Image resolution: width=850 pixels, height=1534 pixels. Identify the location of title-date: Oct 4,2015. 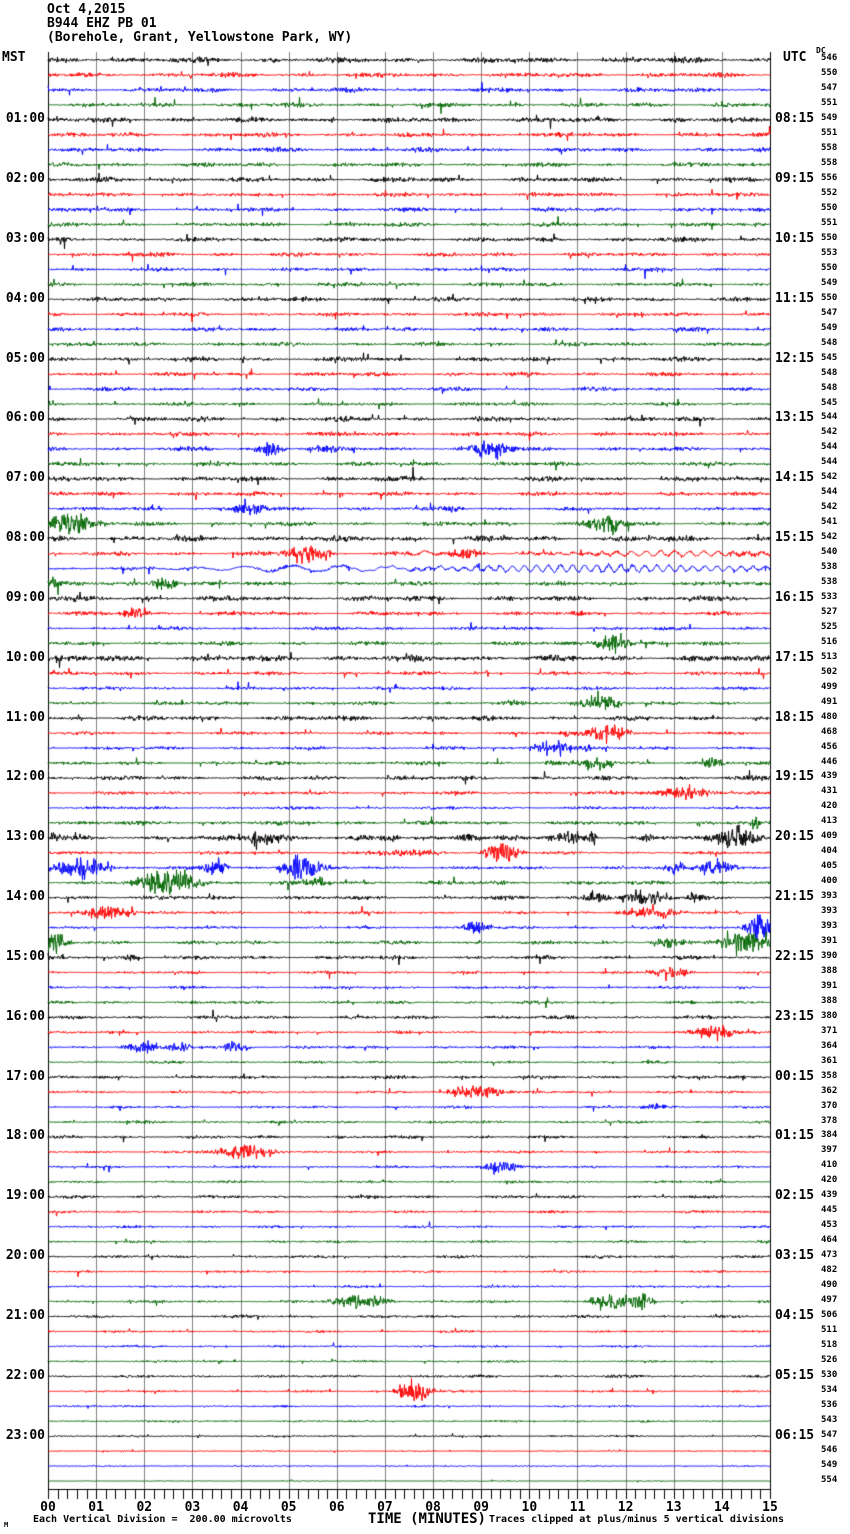
(86, 9).